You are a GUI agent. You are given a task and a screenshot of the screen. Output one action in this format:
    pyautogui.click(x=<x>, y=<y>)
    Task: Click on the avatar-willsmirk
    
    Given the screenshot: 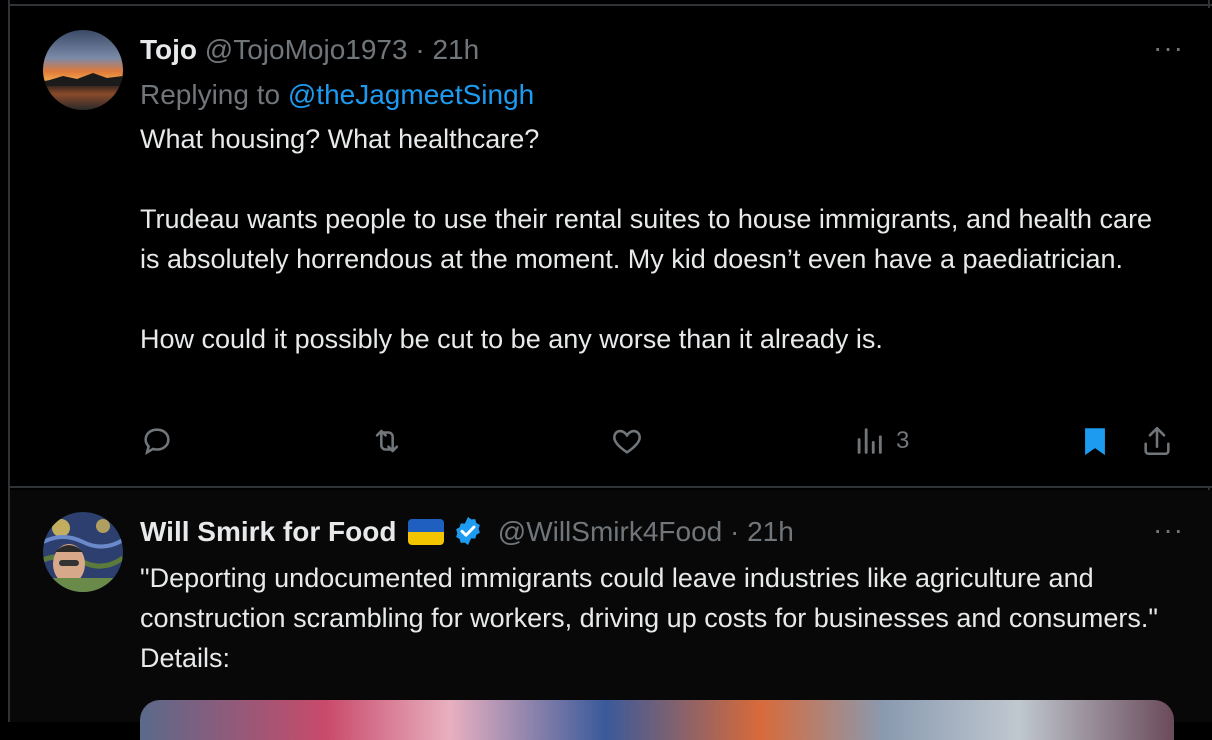 What is the action you would take?
    pyautogui.click(x=83, y=552)
    